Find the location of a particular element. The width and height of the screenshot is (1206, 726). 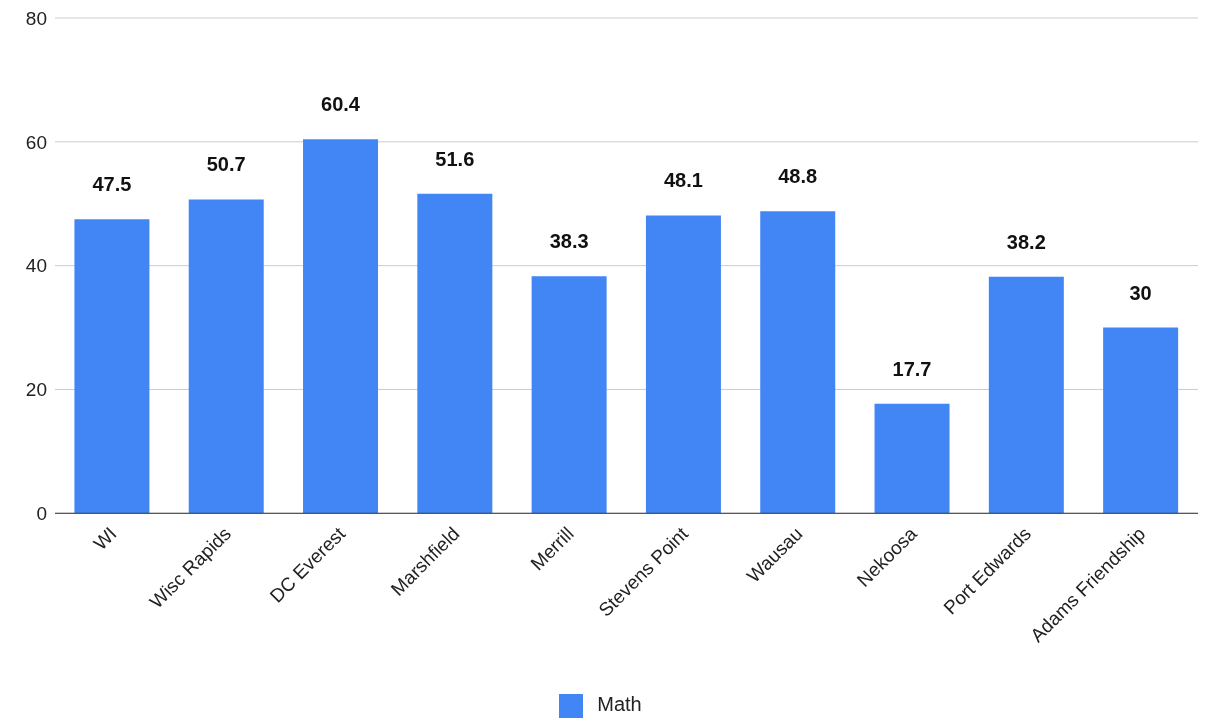

y-tick-label: 60 is located at coordinates (36, 142).